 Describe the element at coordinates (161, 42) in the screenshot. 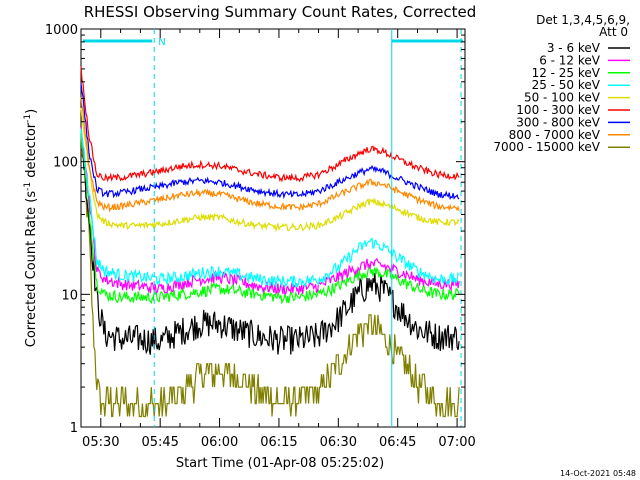

I see `night-label: N` at that location.